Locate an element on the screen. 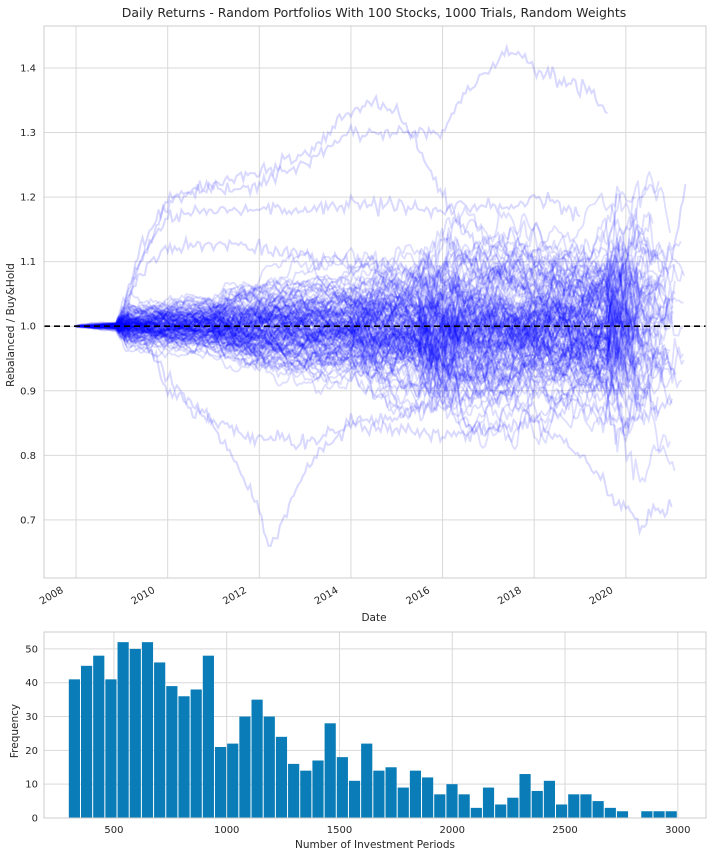 This screenshot has height=856, width=712. x-tick-label: 3000 is located at coordinates (677, 830).